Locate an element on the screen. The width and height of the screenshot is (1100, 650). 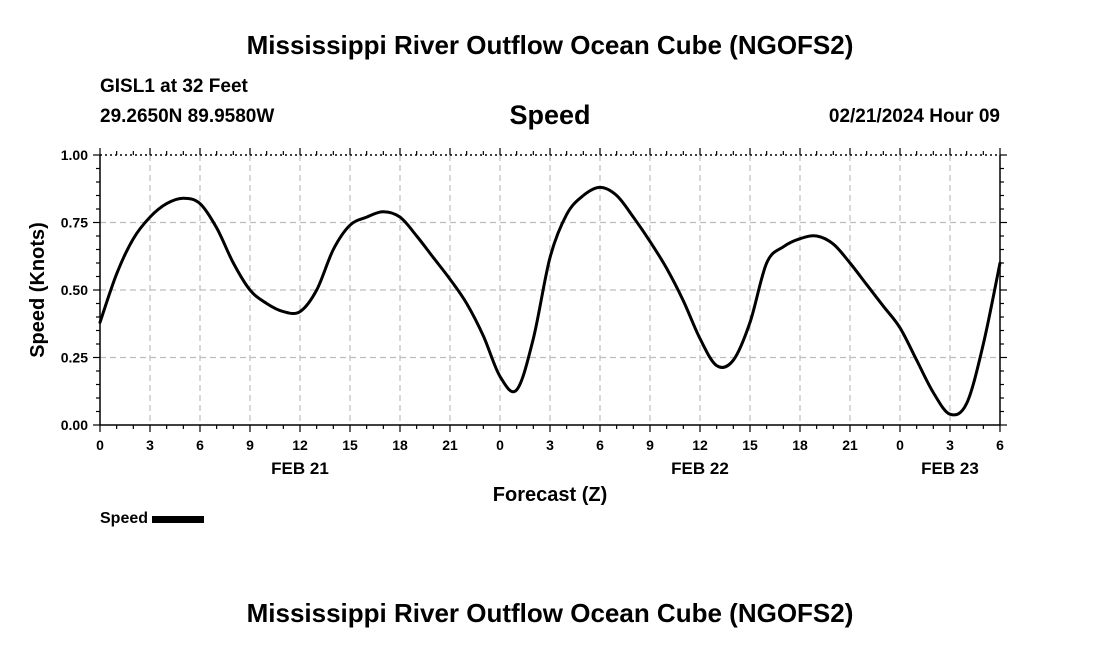
legend-label: Speed is located at coordinates (124, 518).